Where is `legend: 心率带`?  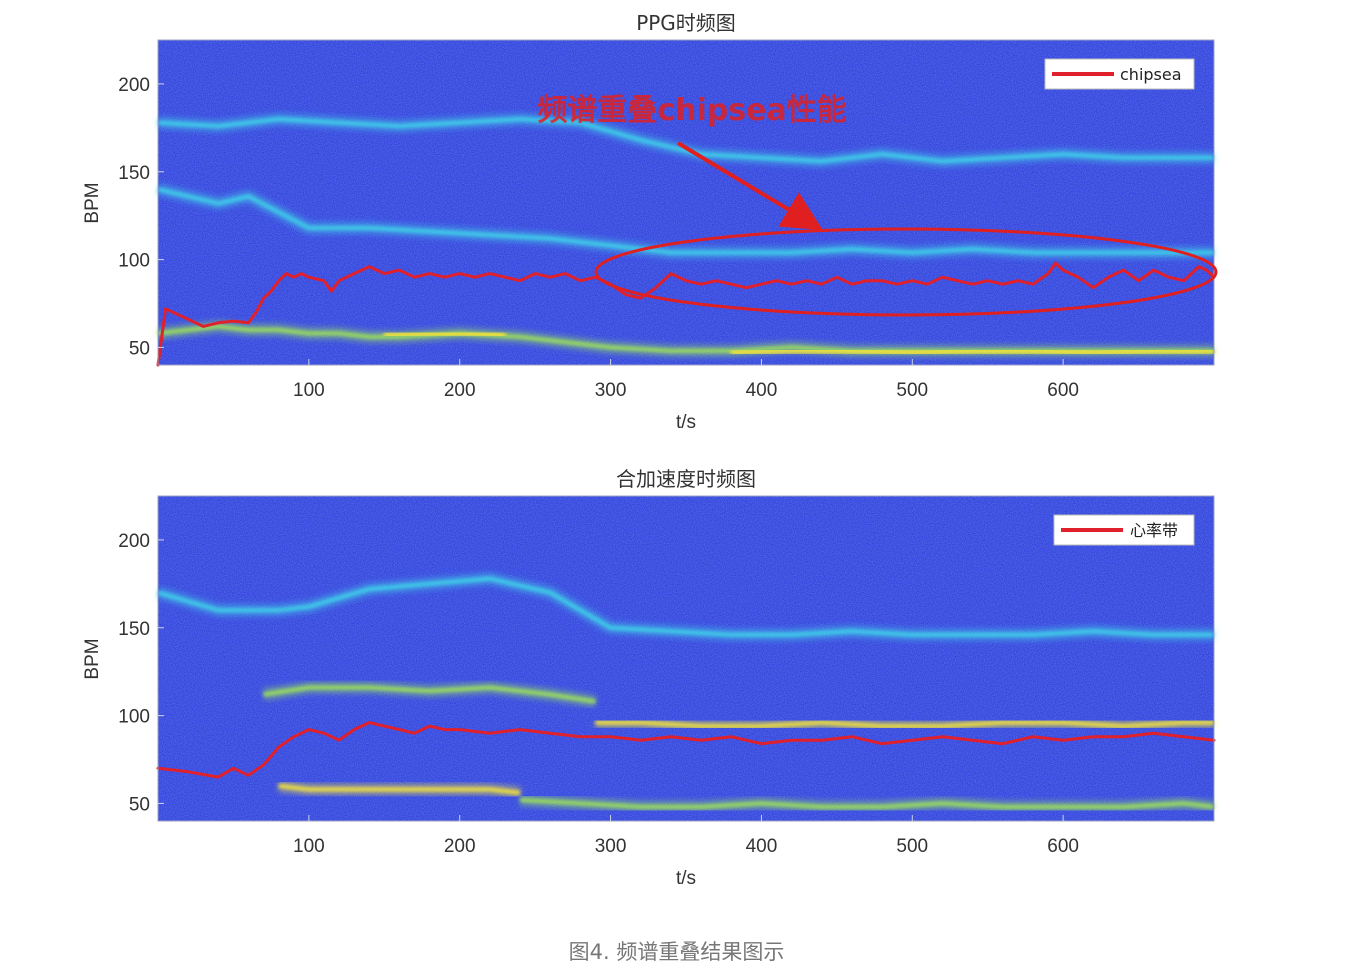 legend: 心率带 is located at coordinates (1124, 530).